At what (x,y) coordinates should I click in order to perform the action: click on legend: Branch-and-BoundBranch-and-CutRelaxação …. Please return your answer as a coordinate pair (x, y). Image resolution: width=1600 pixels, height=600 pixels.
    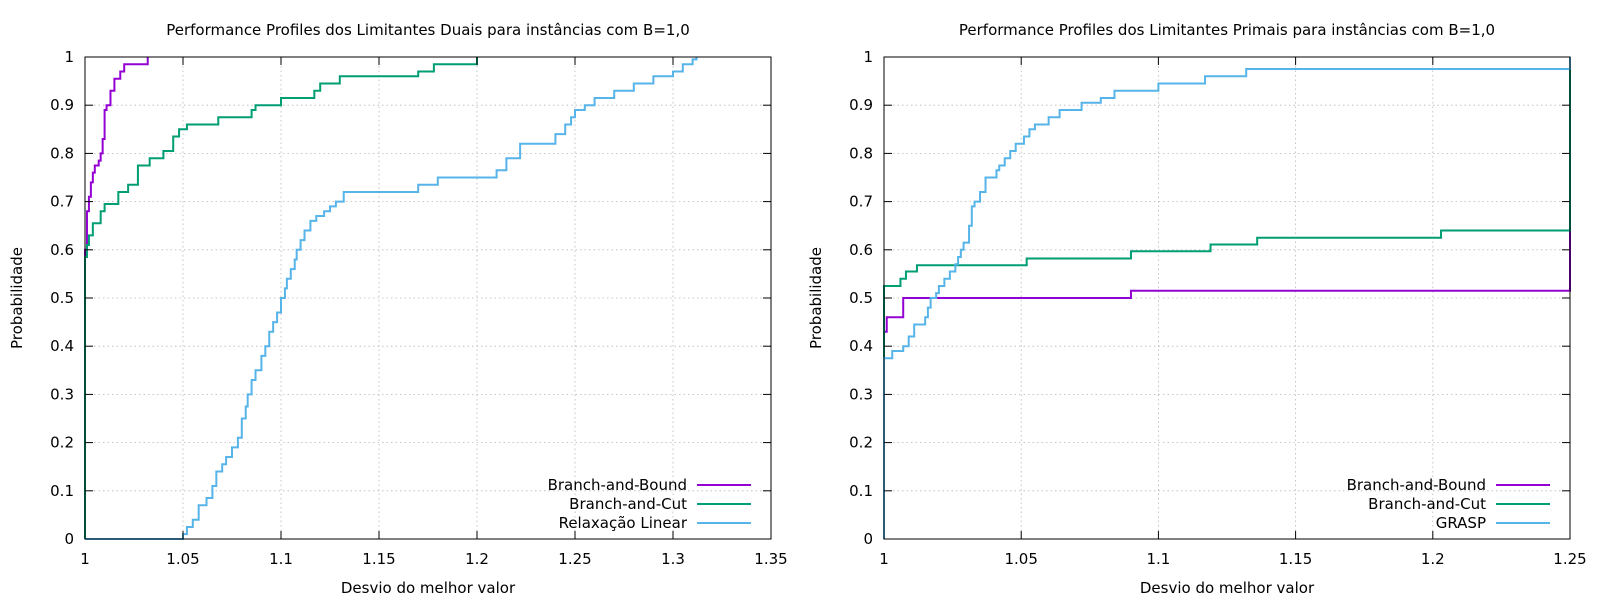
    Looking at the image, I should click on (649, 504).